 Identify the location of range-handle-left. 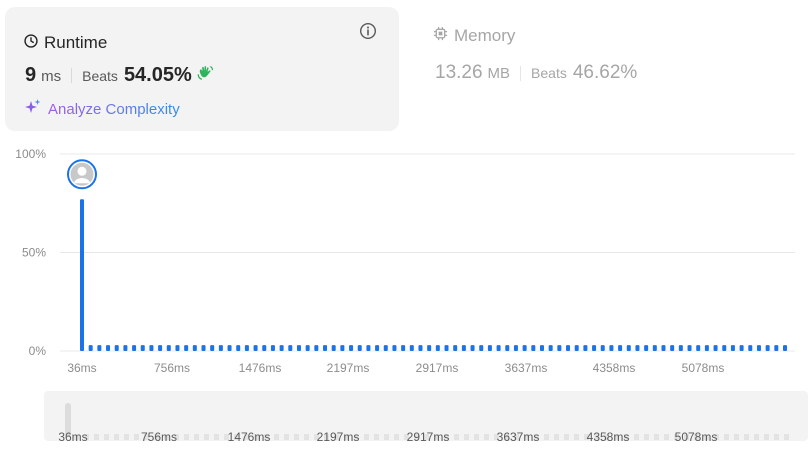
(68, 420).